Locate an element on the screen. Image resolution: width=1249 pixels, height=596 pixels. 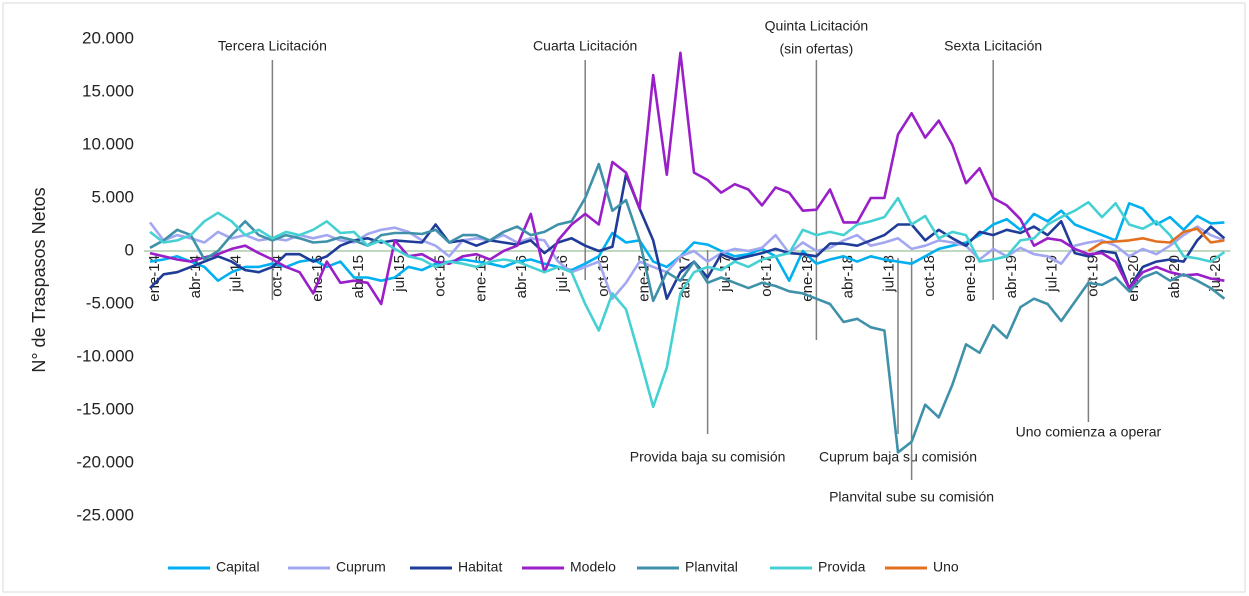
x-tick-label: abr-19 is located at coordinates (1011, 276).